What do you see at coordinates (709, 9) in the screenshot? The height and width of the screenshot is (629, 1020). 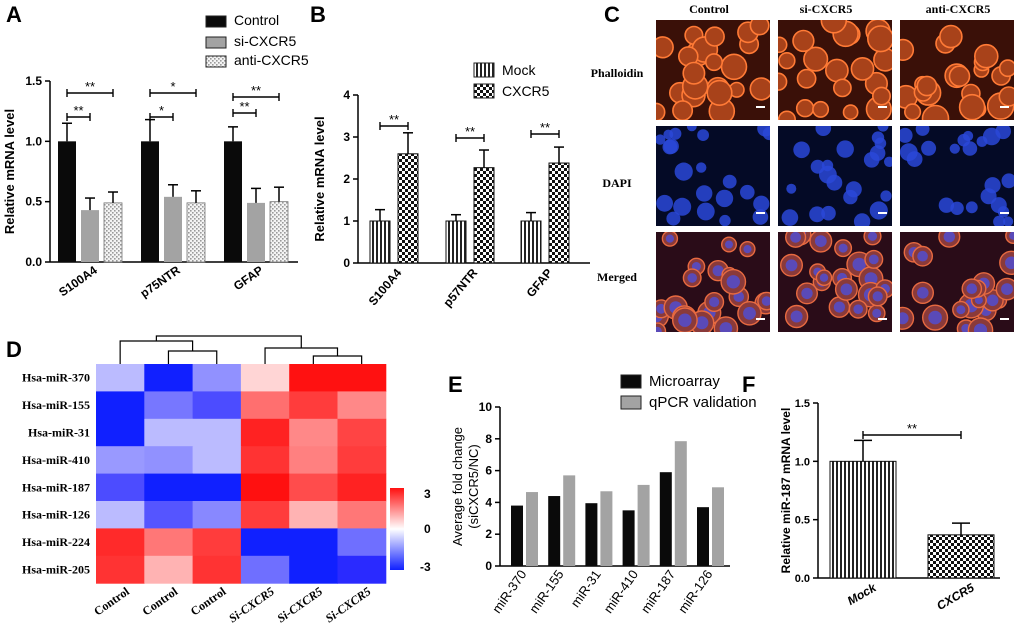 I see `micrograph-column-label: Control` at bounding box center [709, 9].